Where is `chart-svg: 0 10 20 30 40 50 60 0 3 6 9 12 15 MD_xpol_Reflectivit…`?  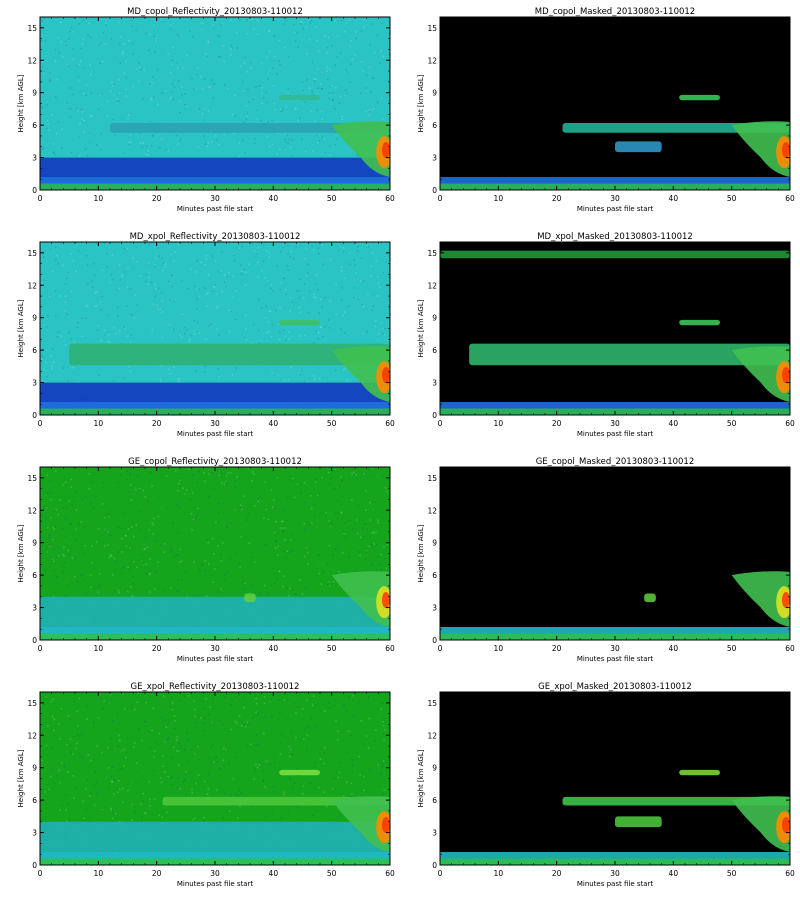 chart-svg: 0 10 20 30 40 50 60 0 3 6 9 12 15 MD_xpol_Reflectivit… is located at coordinates (206, 335).